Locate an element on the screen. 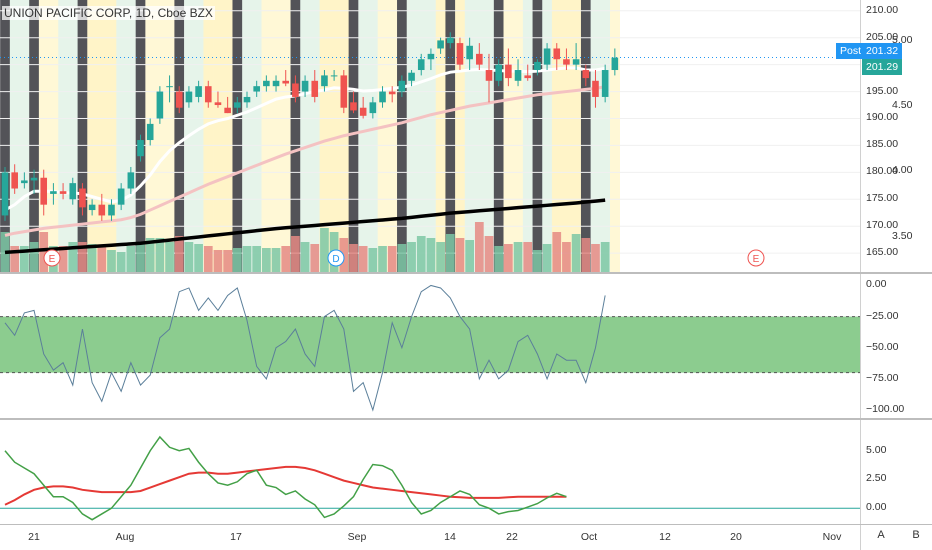  secondary-series-line is located at coordinates (305, 226).